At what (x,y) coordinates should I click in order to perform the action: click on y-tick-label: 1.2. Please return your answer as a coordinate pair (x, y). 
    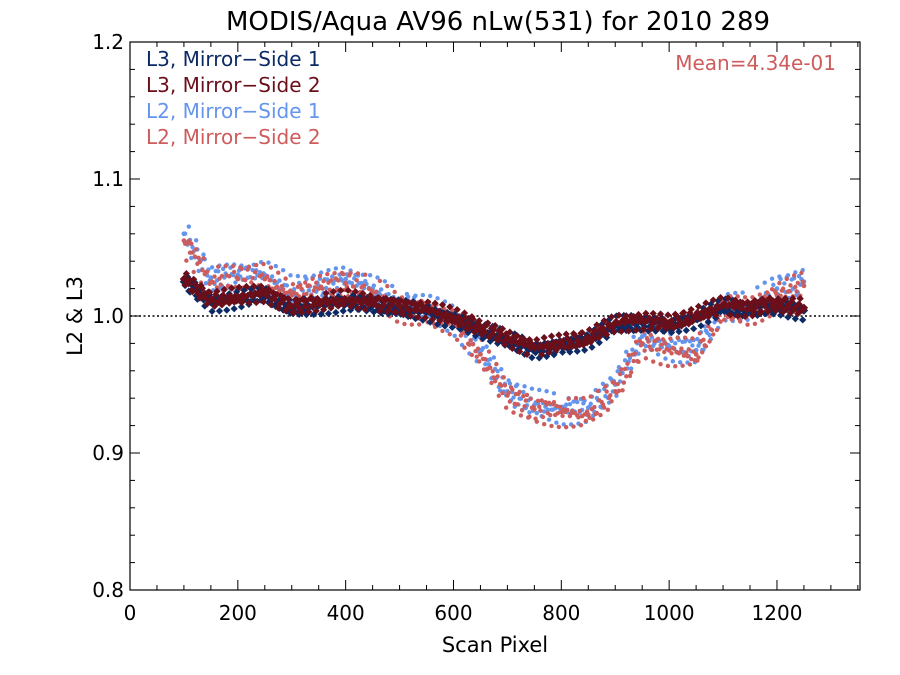
    Looking at the image, I should click on (108, 42).